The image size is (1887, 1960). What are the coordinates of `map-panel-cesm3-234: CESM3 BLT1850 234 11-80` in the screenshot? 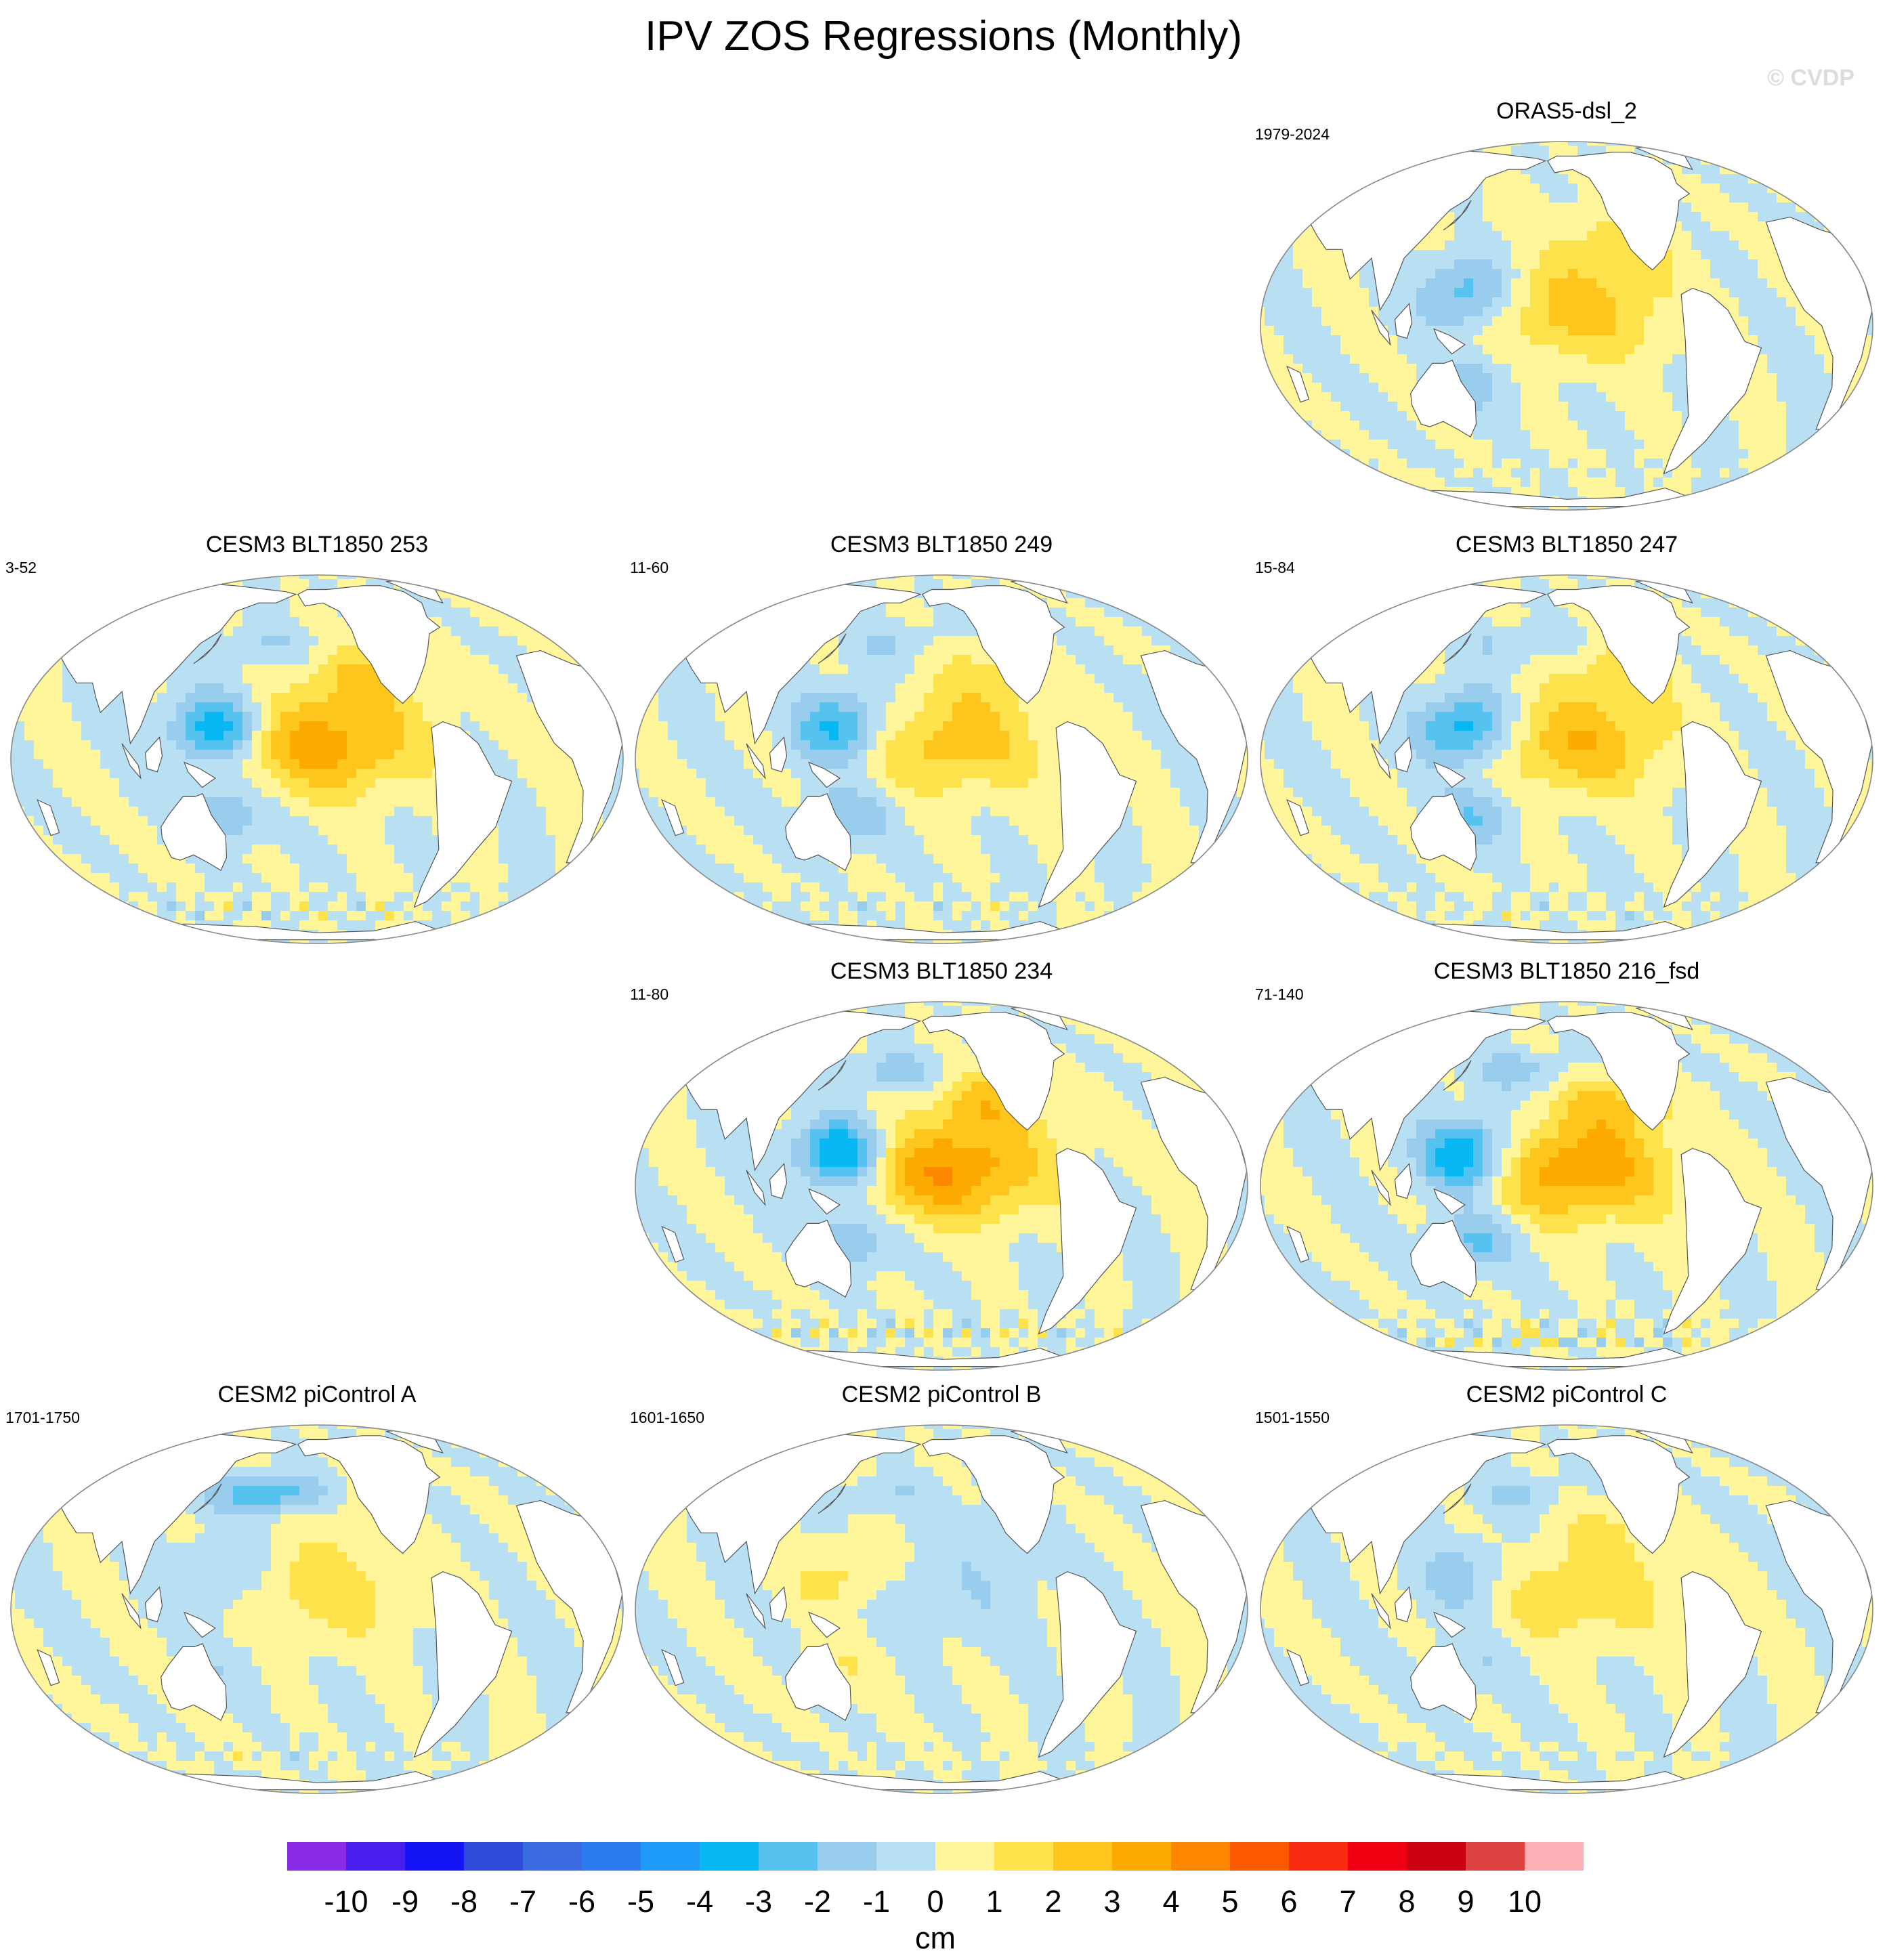 It's located at (942, 1168).